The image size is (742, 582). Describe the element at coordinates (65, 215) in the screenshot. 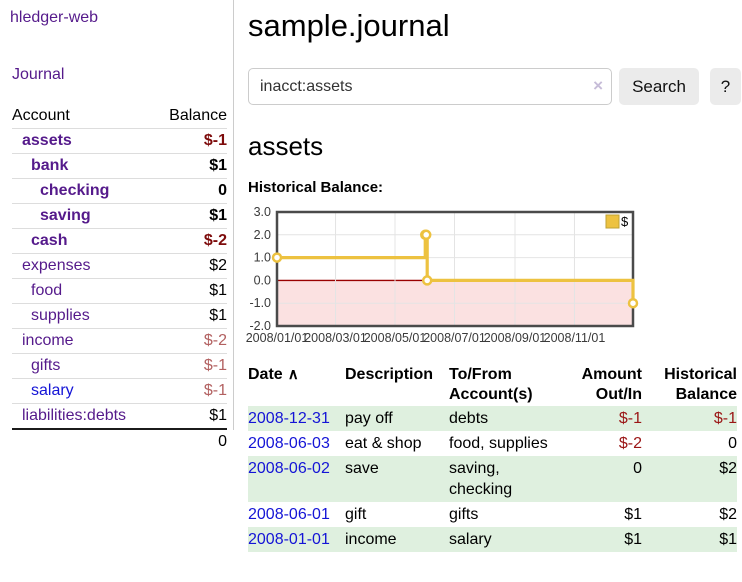

I see `account-link: saving` at that location.